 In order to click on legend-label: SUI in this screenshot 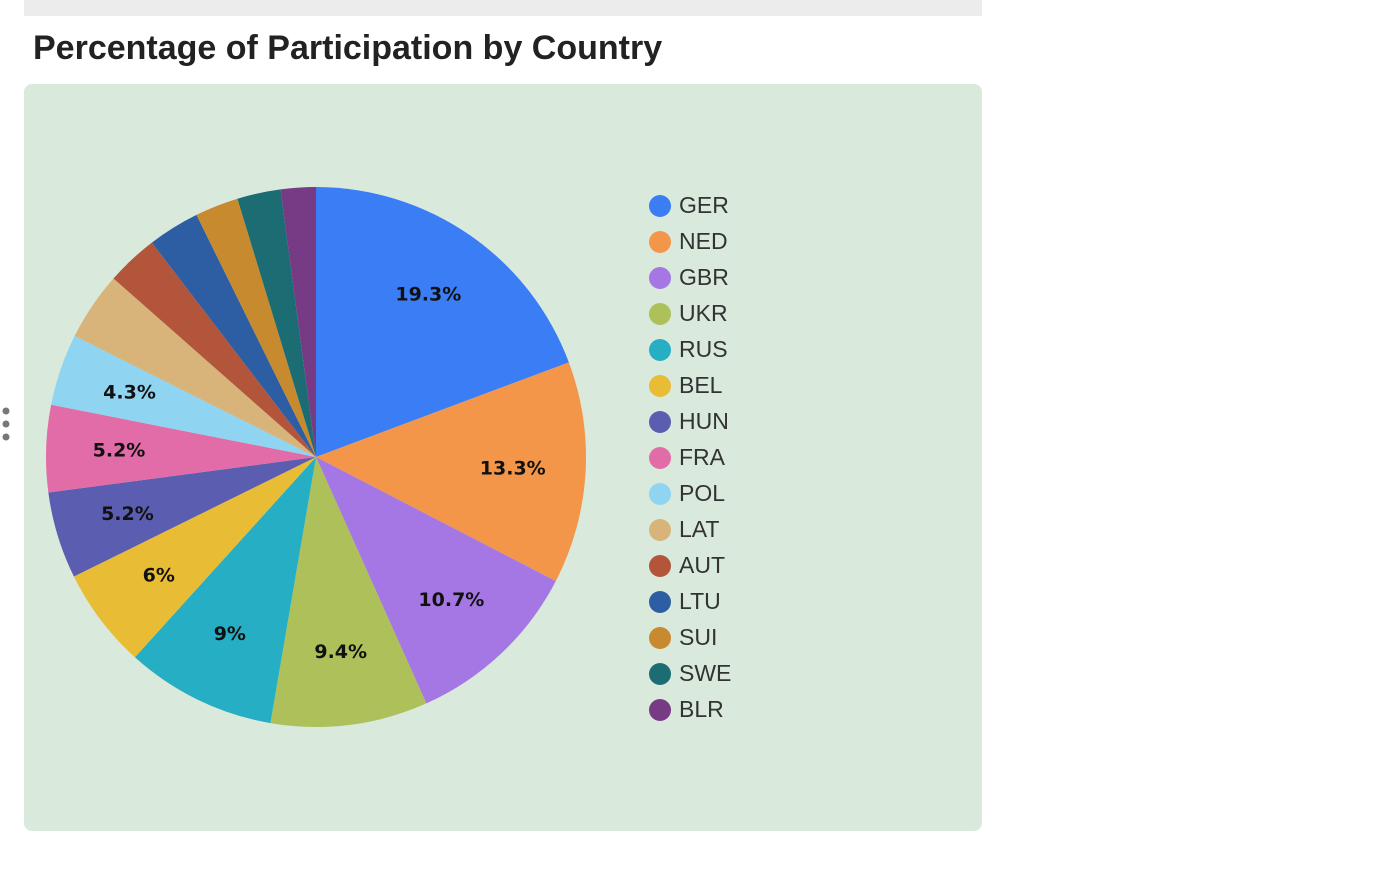, I will do `click(698, 637)`.